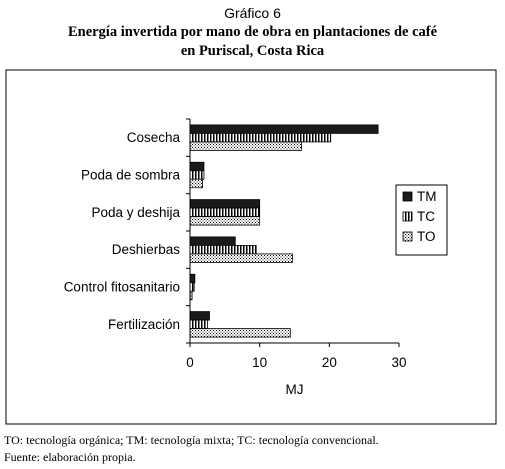 Image resolution: width=505 pixels, height=469 pixels. What do you see at coordinates (146, 249) in the screenshot?
I see `category-label-deshierbas: Deshierbas` at bounding box center [146, 249].